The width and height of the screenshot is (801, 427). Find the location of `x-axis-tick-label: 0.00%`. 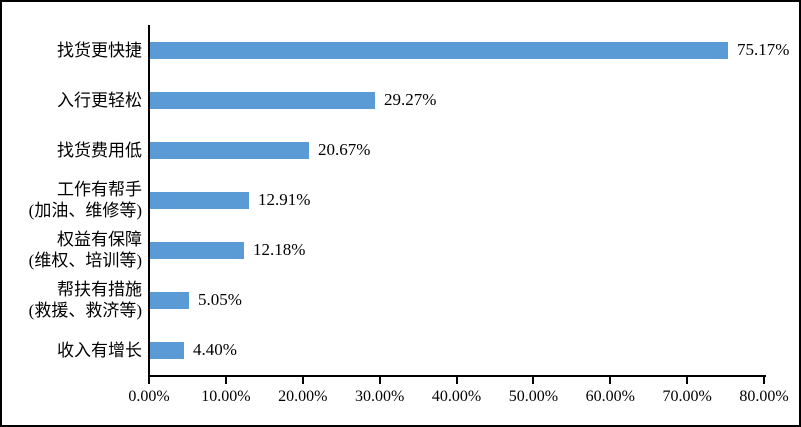

x-axis-tick-label: 0.00% is located at coordinates (149, 396).